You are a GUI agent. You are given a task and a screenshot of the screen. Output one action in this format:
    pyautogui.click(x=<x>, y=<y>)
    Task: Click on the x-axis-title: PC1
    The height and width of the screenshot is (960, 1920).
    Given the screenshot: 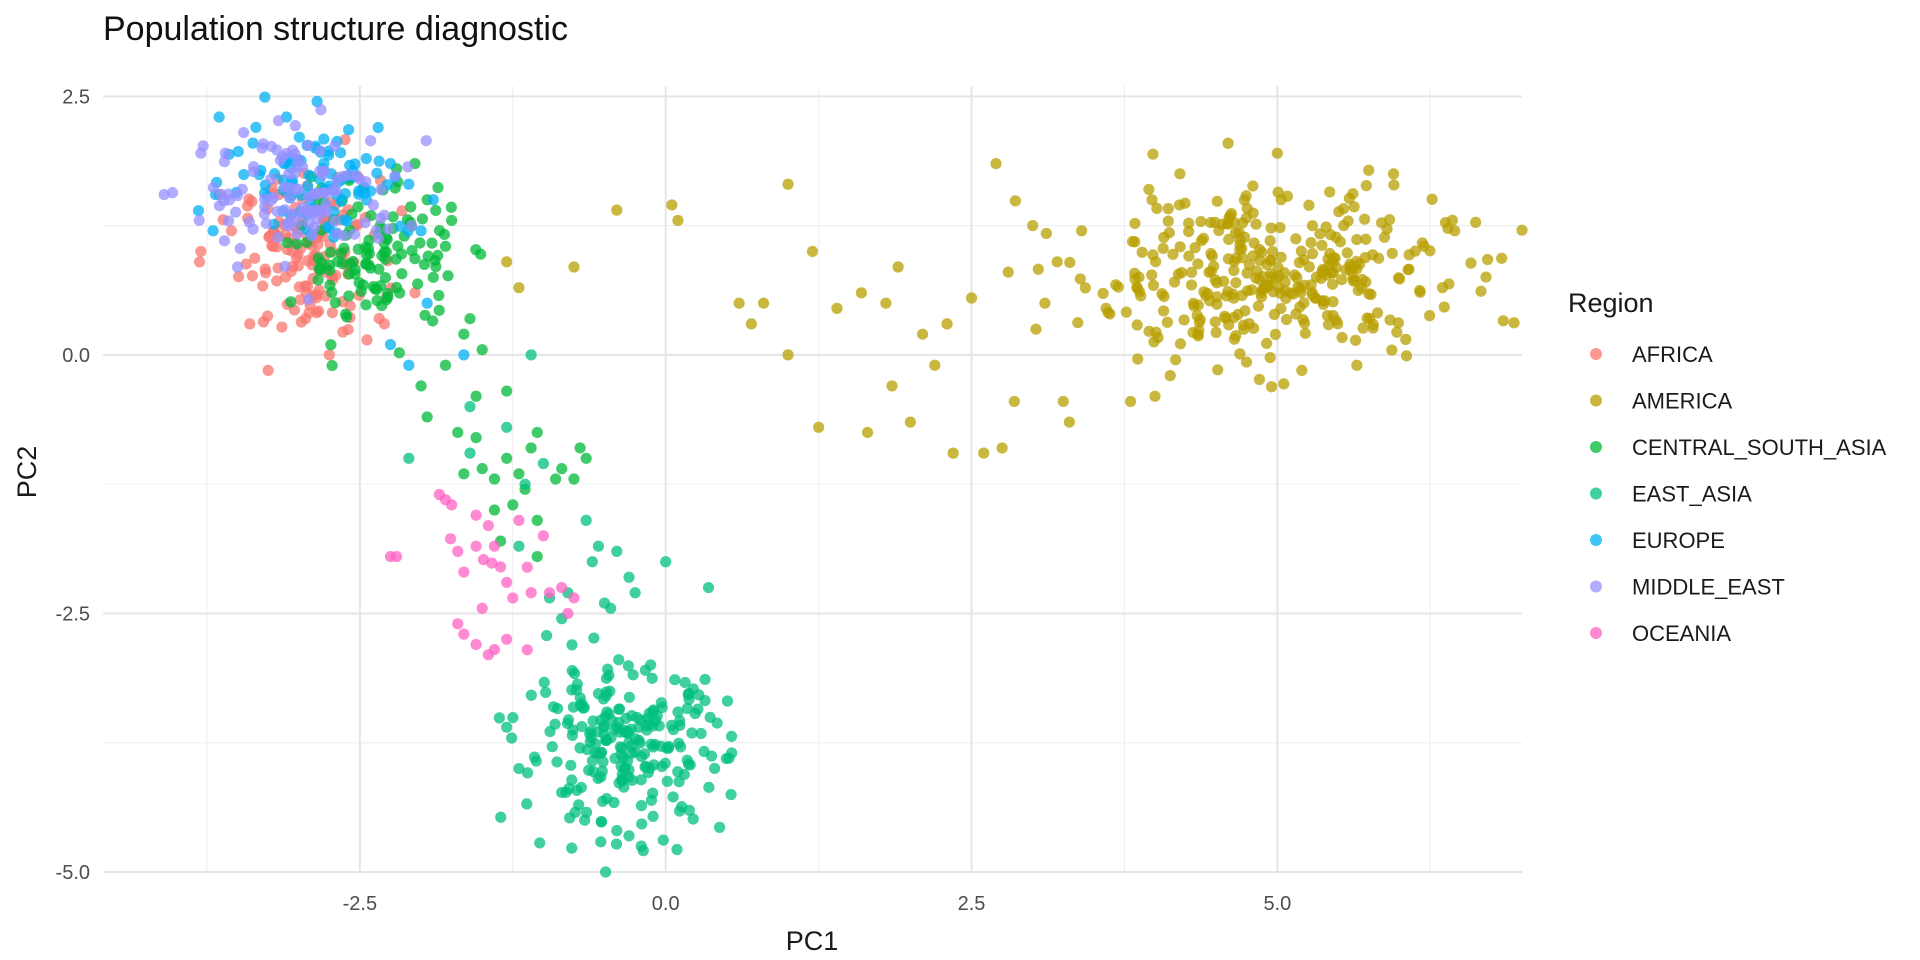 What is the action you would take?
    pyautogui.click(x=812, y=941)
    